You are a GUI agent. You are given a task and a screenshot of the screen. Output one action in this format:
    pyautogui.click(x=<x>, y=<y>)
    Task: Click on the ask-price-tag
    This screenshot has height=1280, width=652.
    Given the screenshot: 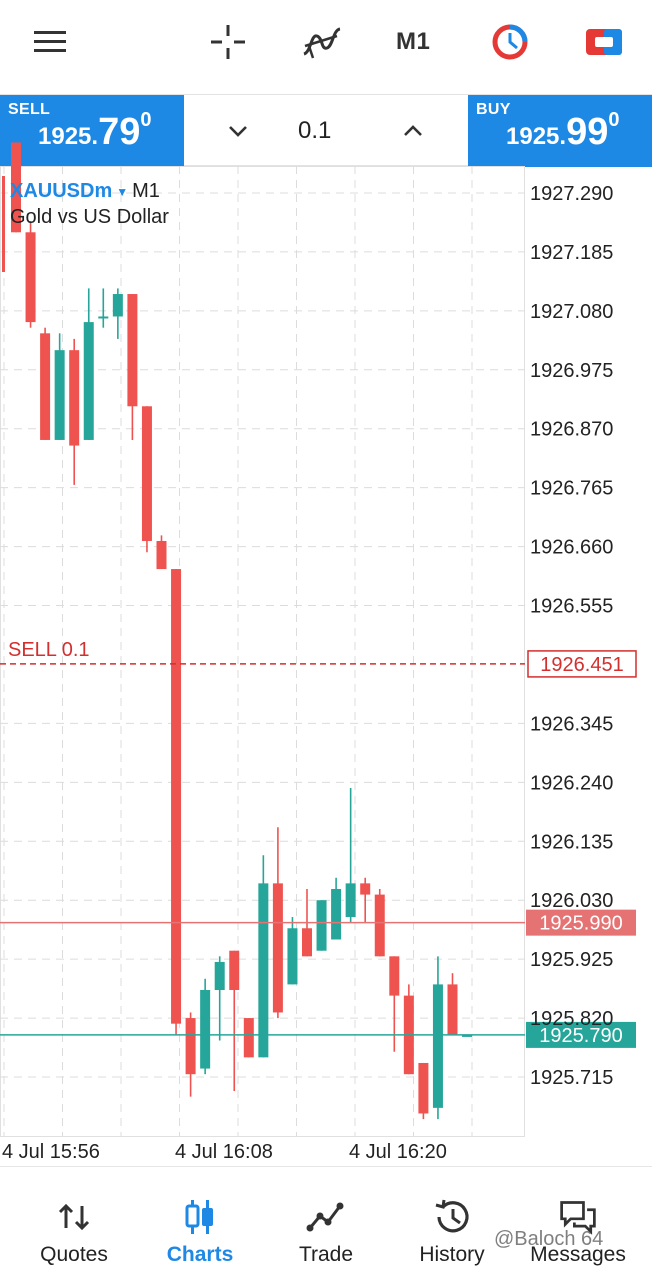 What is the action you would take?
    pyautogui.click(x=581, y=922)
    